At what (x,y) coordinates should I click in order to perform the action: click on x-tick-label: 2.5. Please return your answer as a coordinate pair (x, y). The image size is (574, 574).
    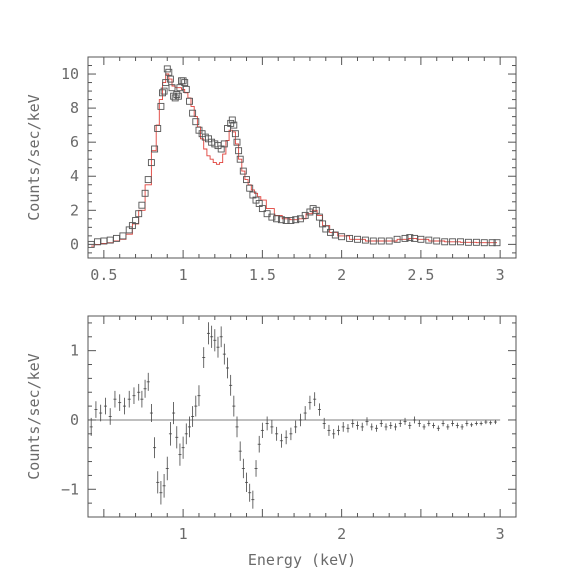
    Looking at the image, I should click on (420, 275).